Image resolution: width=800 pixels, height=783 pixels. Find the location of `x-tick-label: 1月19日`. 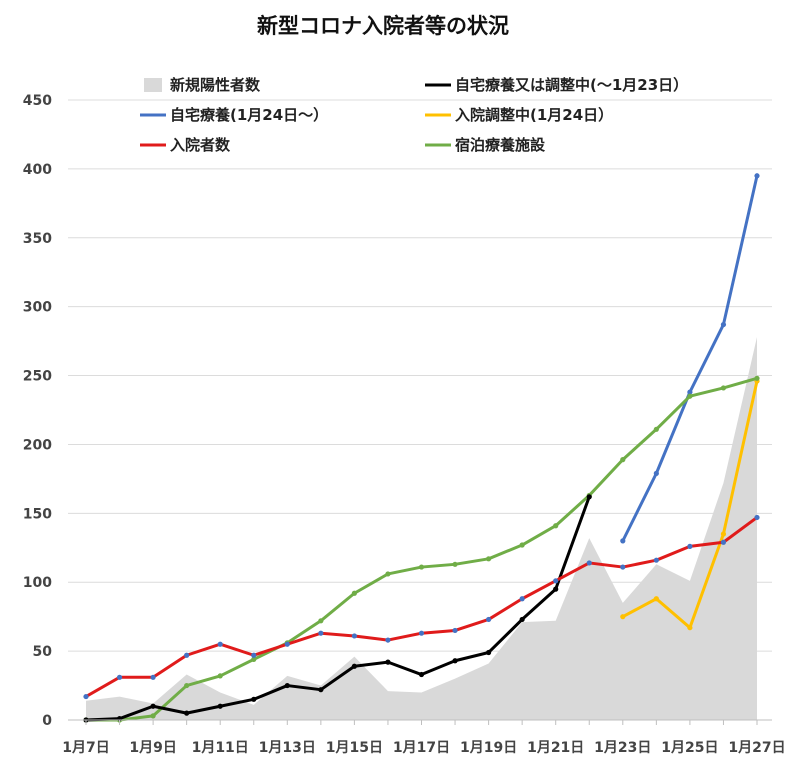

x-tick-label: 1月19日 is located at coordinates (488, 748).